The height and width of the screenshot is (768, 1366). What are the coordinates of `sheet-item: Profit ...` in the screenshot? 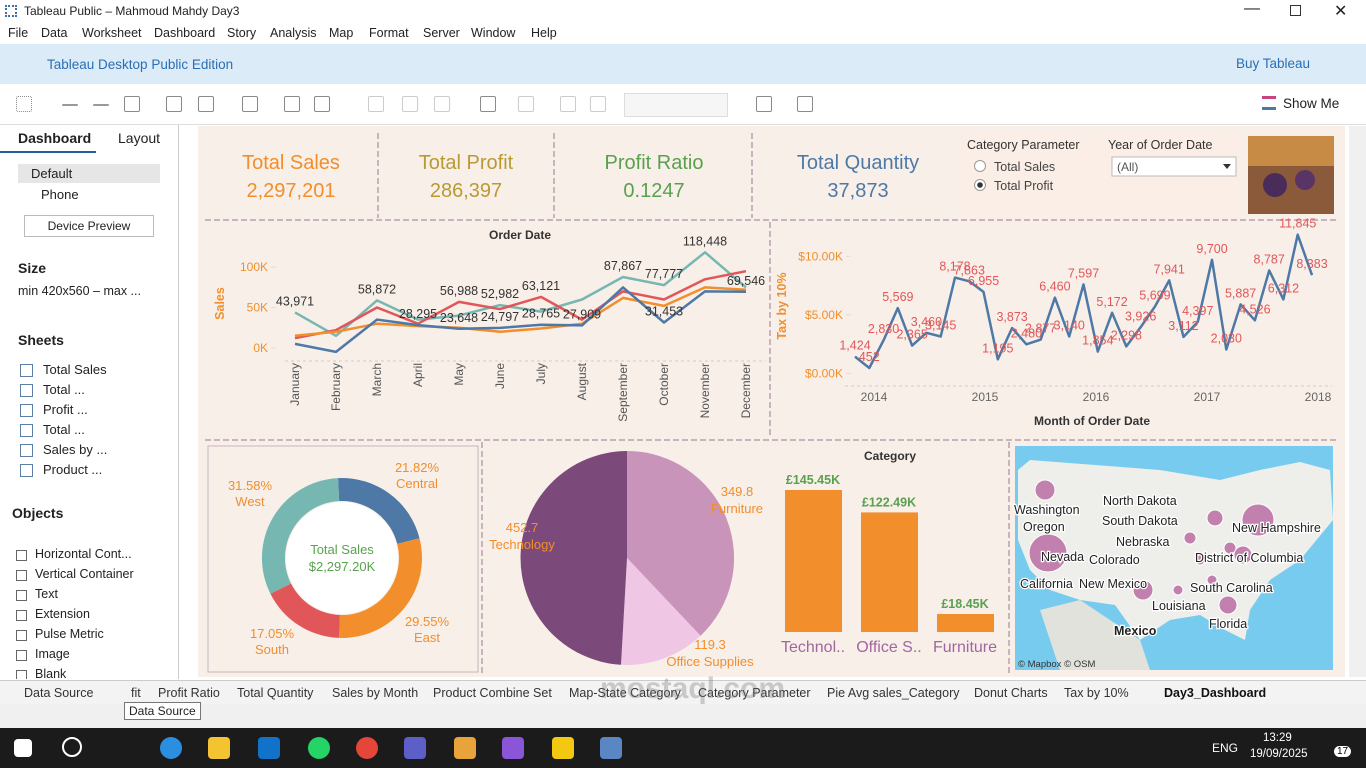 It's located at (65, 409).